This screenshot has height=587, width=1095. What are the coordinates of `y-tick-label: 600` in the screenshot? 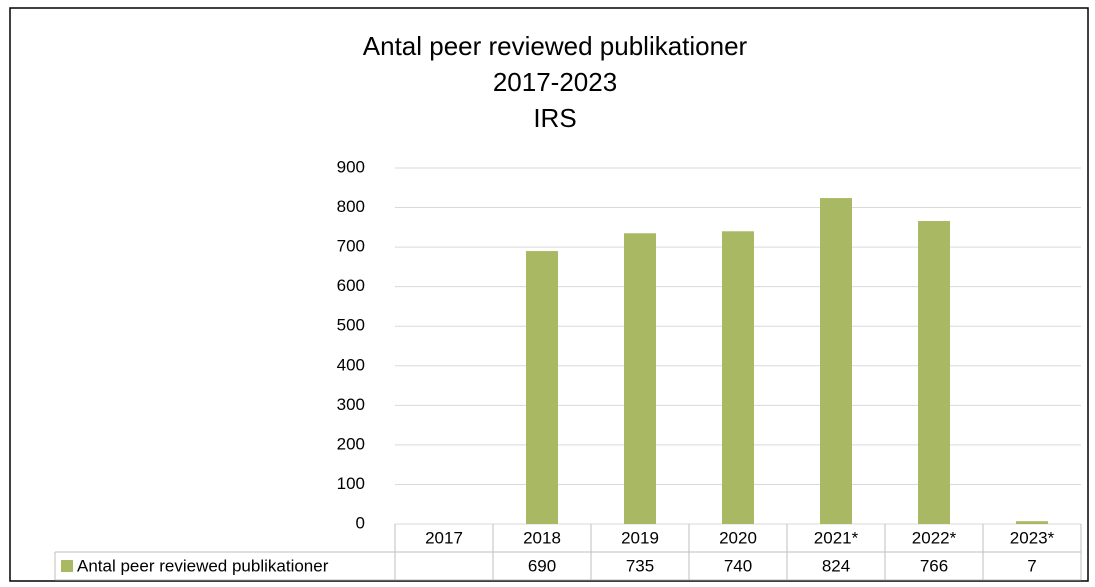 It's located at (351, 285).